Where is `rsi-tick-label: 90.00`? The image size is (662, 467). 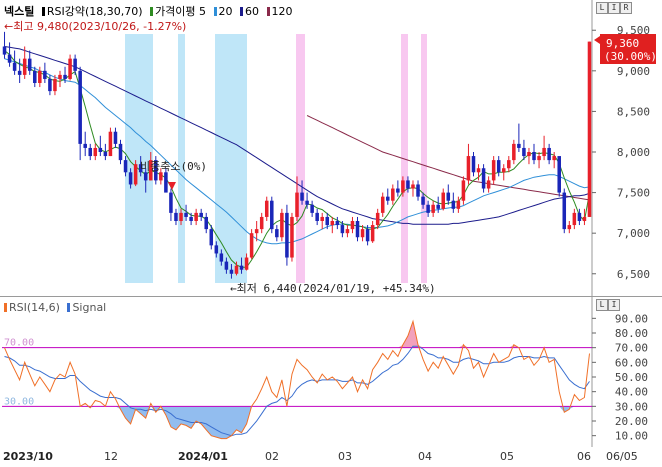 rsi-tick-label: 90.00 is located at coordinates (631, 318).